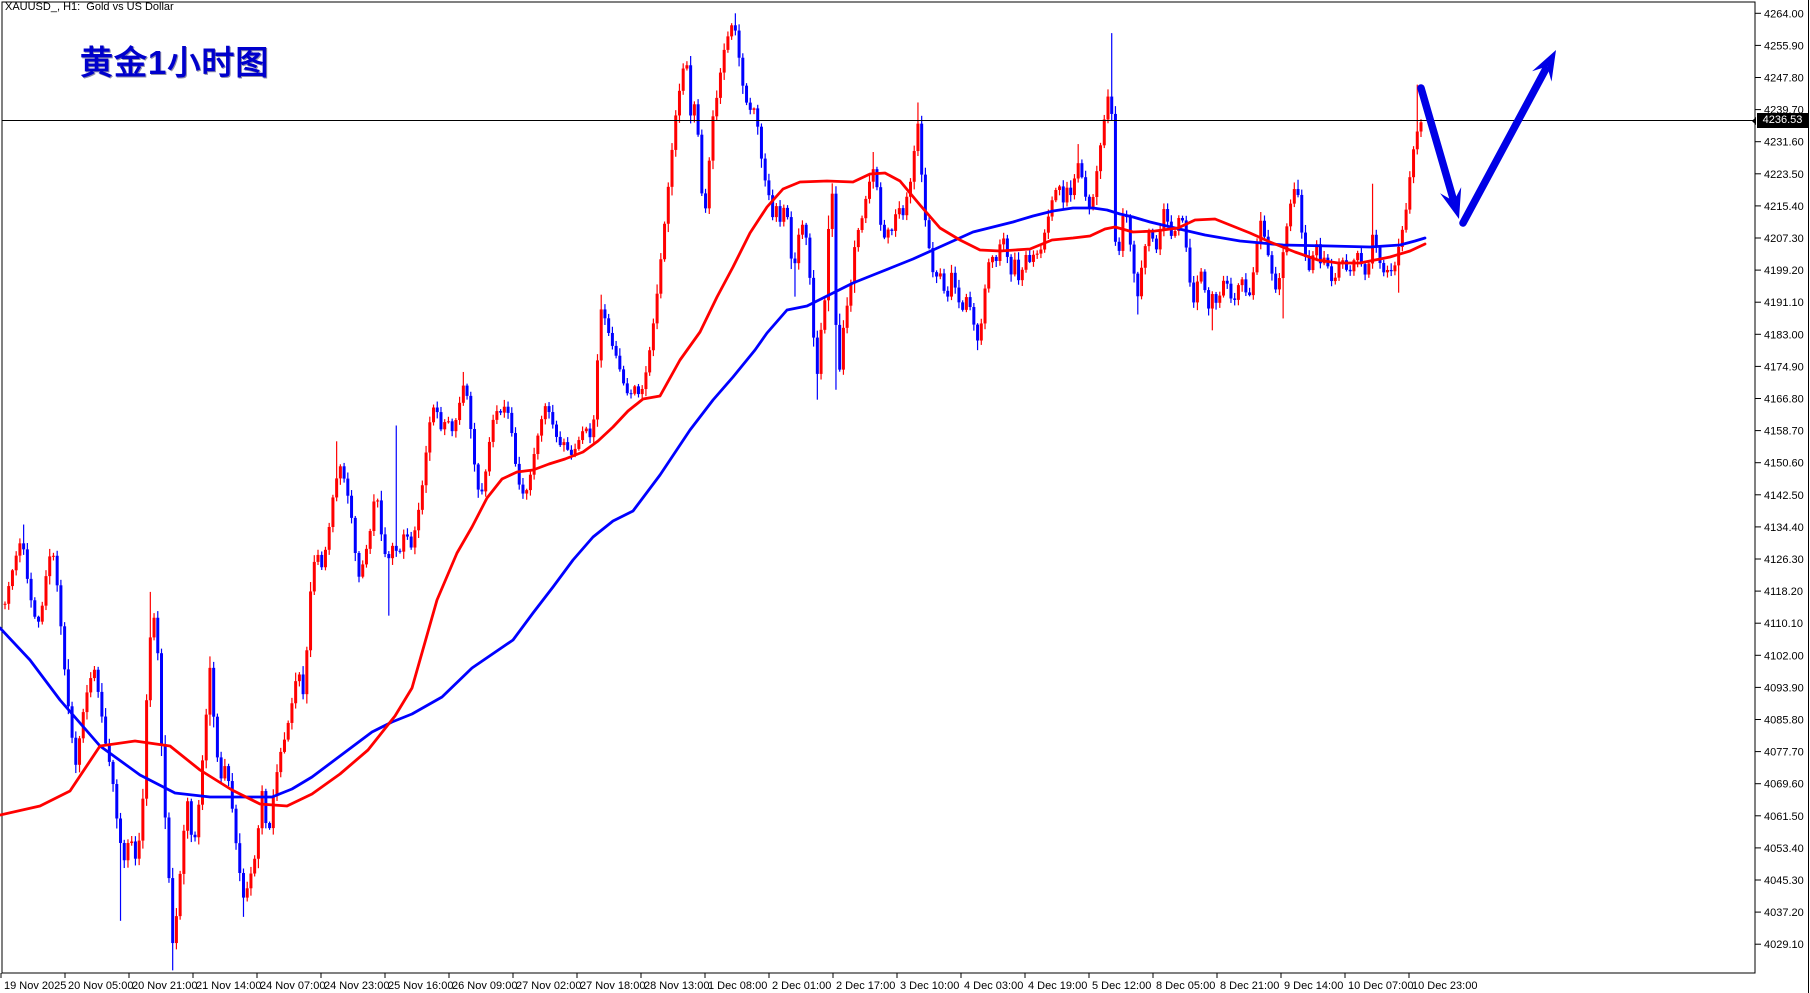 This screenshot has height=993, width=1810. Describe the element at coordinates (100, 986) in the screenshot. I see `time-tick-label: 20 Nov 05:00` at that location.